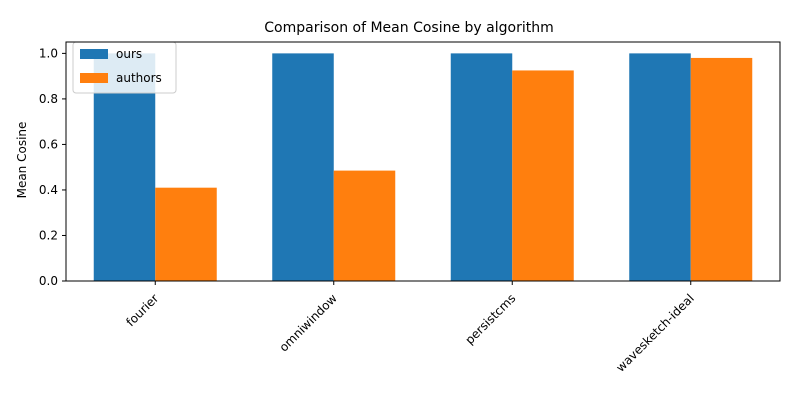  What do you see at coordinates (721, 169) in the screenshot?
I see `bar-authors-wavesketch-ideal` at bounding box center [721, 169].